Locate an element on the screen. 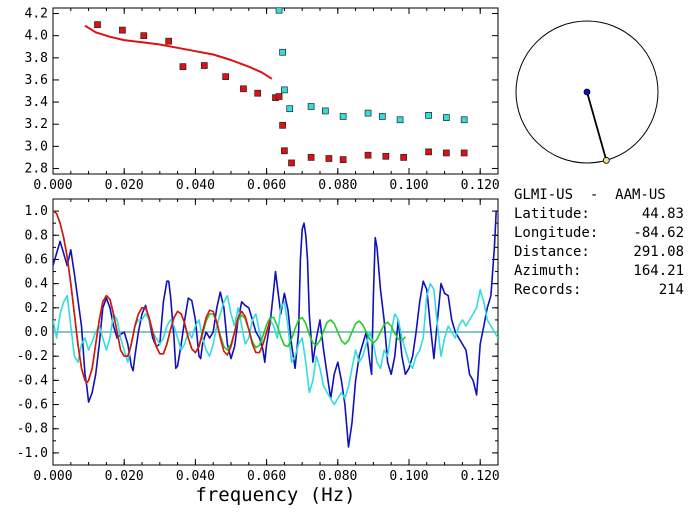  records-row: Records: 214 is located at coordinates (603, 290).